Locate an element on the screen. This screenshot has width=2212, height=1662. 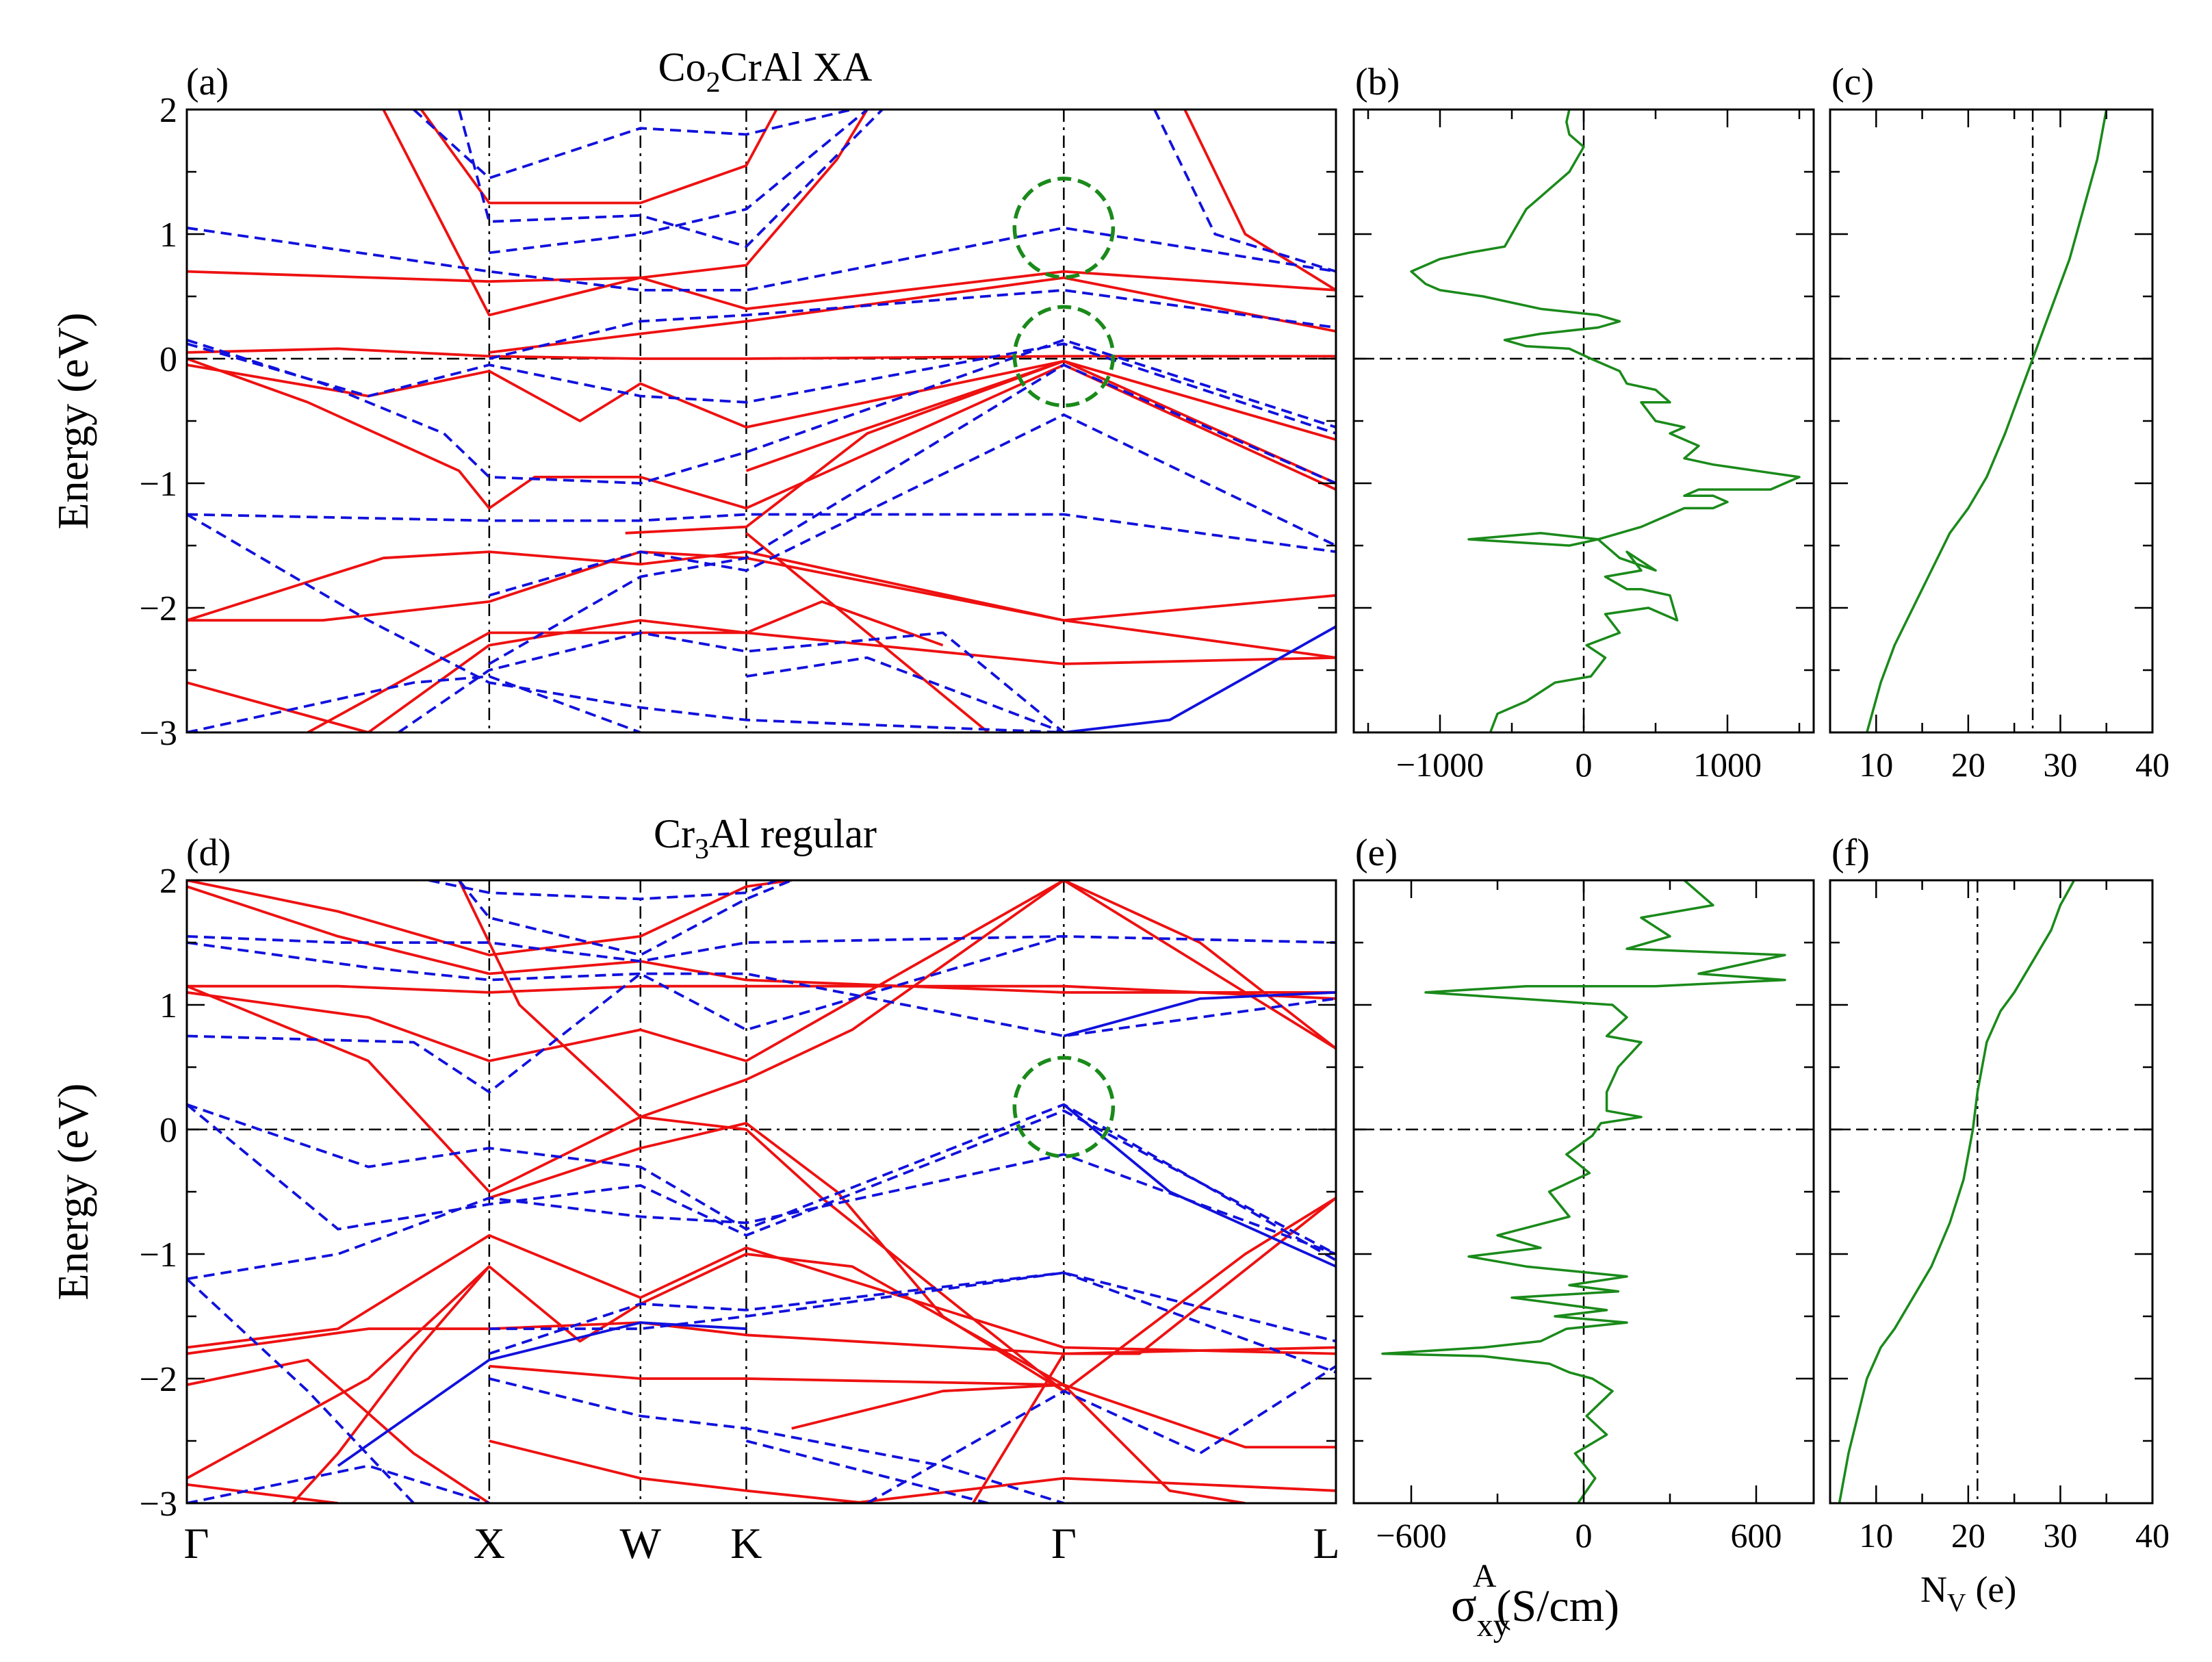
x-axis-label-unit: (S/cm) is located at coordinates (1558, 1606).